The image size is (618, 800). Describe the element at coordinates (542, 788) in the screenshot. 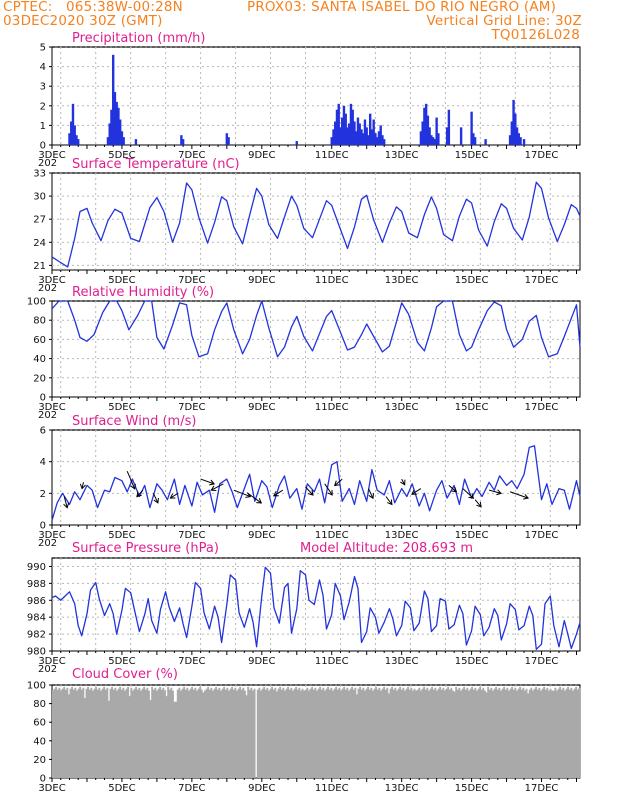

I see `cloud-x-tick-label: 17DEC` at that location.